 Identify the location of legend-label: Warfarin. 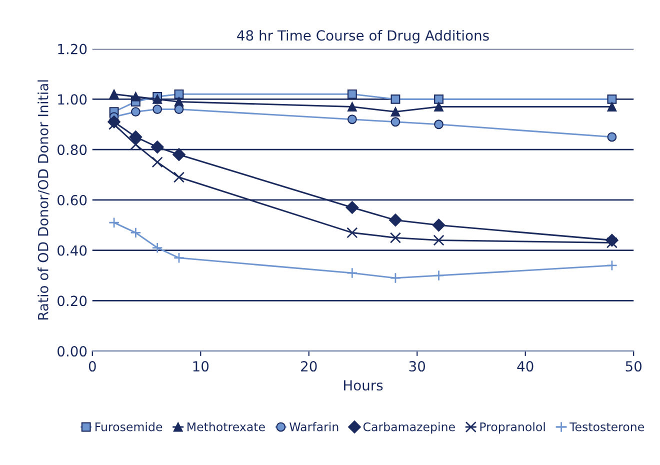
(314, 427).